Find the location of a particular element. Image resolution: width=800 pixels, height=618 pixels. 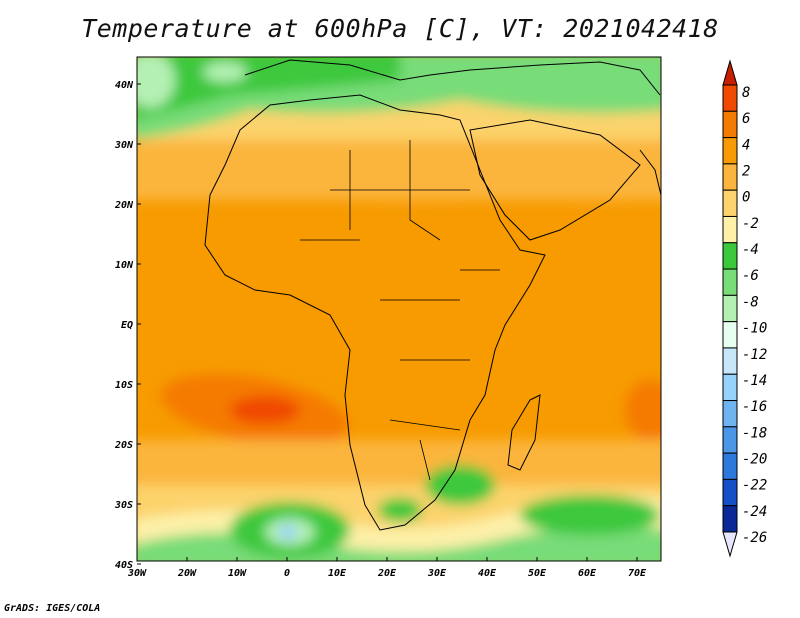

colorbar-label: -22 is located at coordinates (754, 486).